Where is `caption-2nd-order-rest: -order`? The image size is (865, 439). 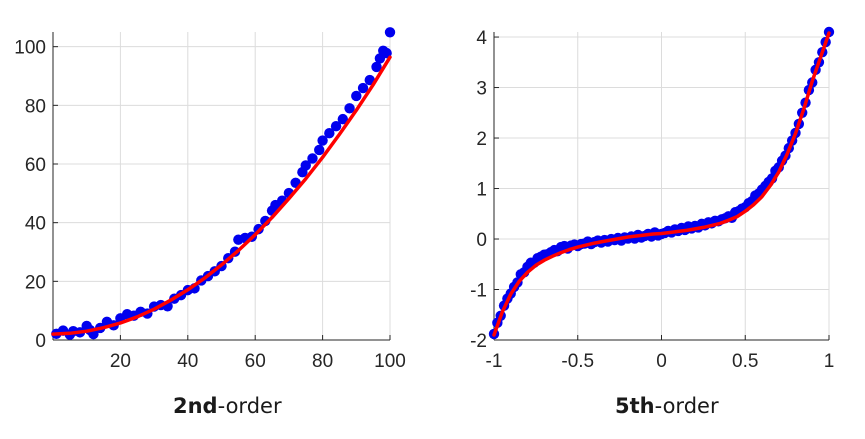
caption-2nd-order-rest: -order is located at coordinates (249, 406).